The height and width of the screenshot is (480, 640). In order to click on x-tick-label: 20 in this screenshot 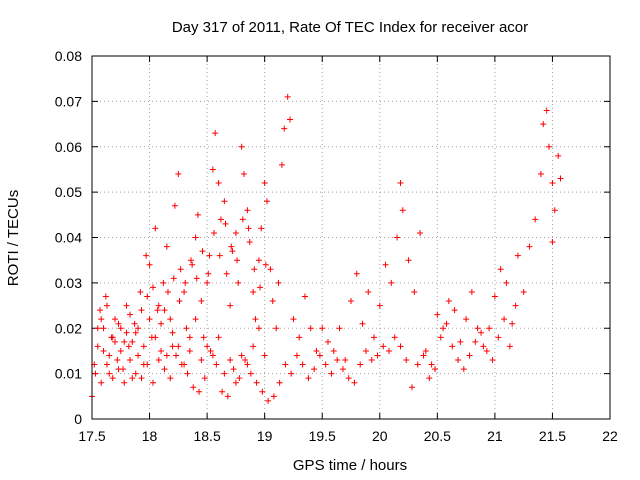, I will do `click(380, 436)`.